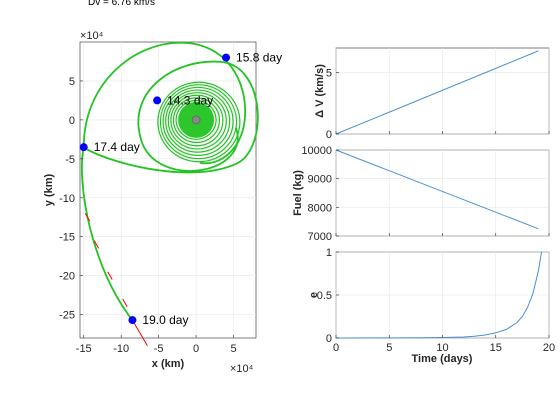 Image resolution: width=560 pixels, height=420 pixels. Describe the element at coordinates (438, 104) in the screenshot. I see `delta-v-ticks: 05` at that location.